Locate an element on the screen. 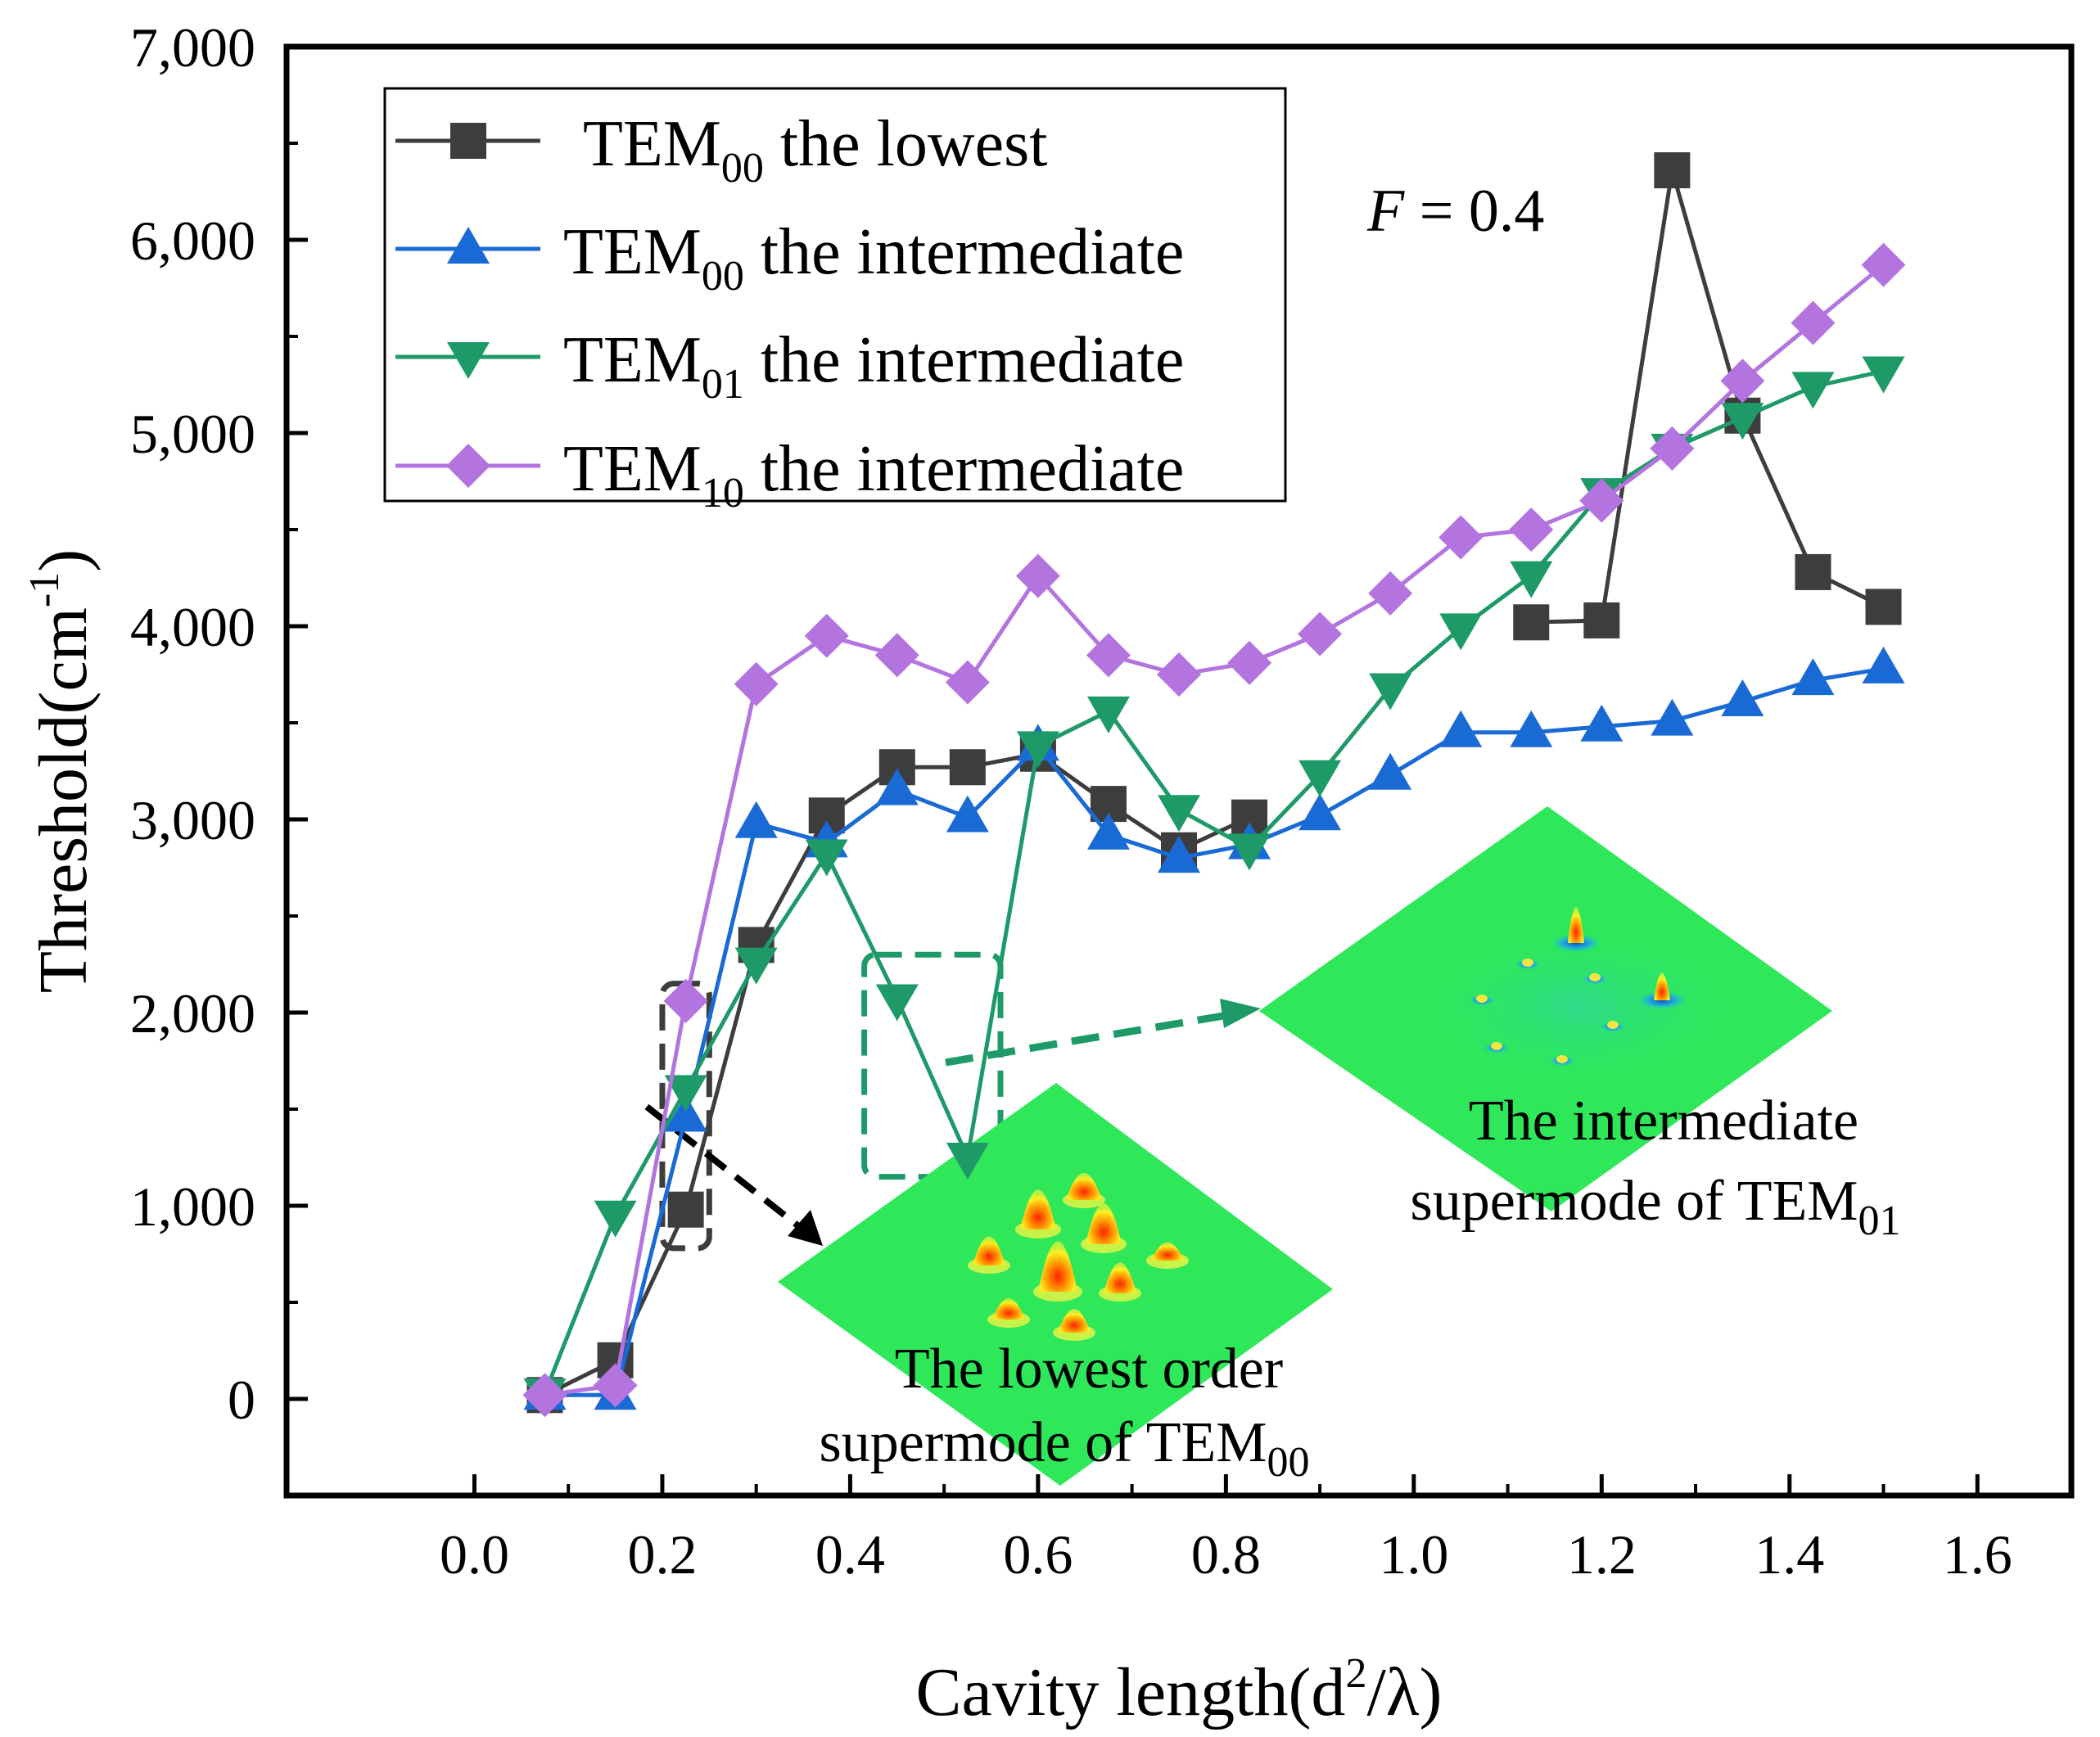 This screenshot has width=2100, height=1737. legend-label: TEM00 the intermediate is located at coordinates (873, 258).